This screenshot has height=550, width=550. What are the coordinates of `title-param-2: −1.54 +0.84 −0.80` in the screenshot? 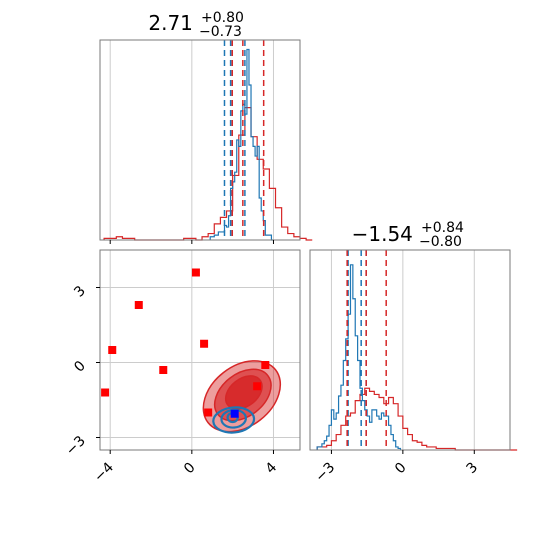 It's located at (410, 233).